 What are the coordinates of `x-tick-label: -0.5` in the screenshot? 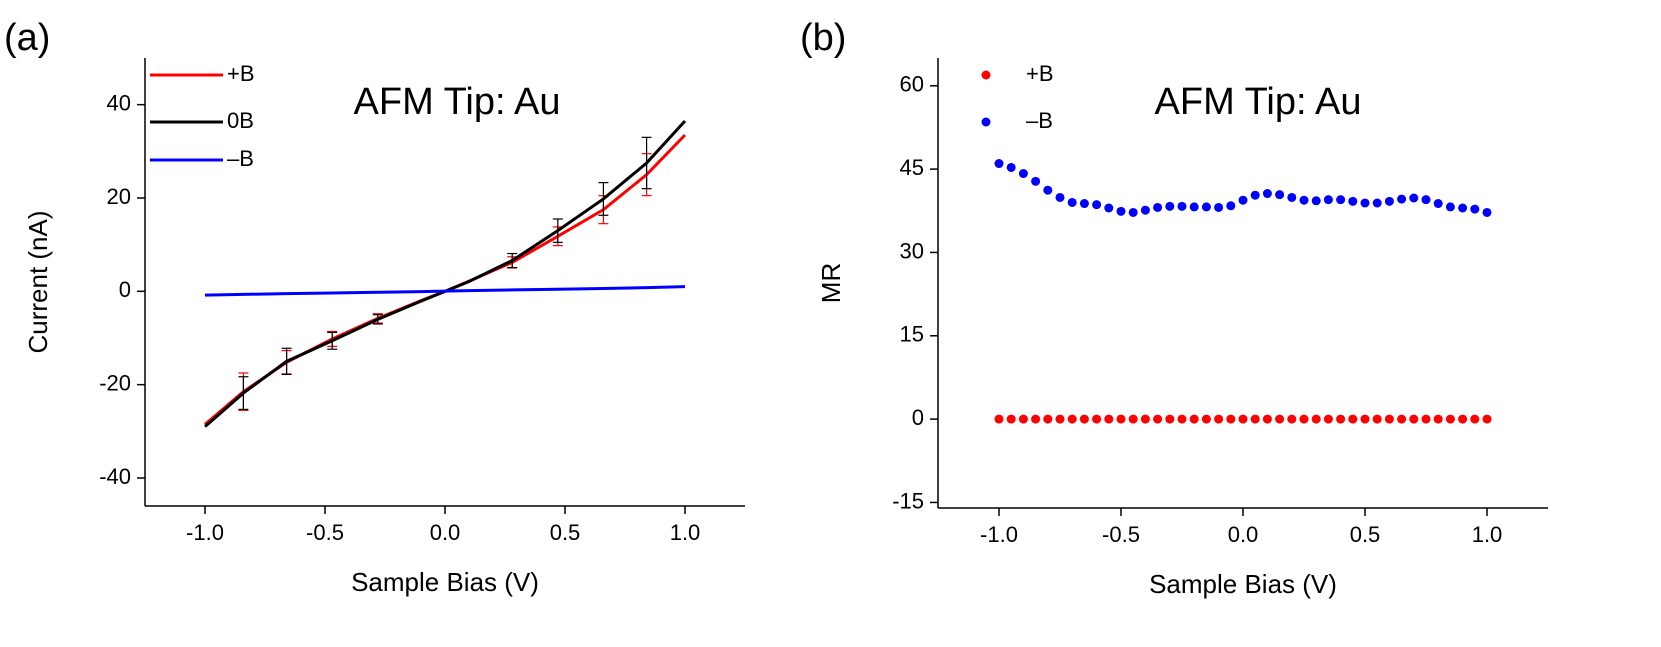 It's located at (1121, 534).